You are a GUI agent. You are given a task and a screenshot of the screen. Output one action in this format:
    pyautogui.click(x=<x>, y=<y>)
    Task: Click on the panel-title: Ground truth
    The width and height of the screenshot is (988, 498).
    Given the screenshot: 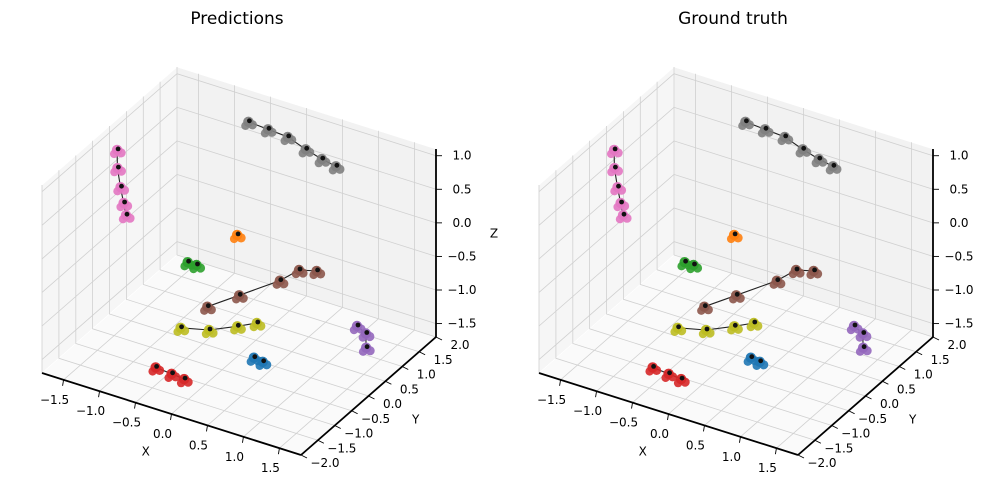 What is the action you would take?
    pyautogui.click(x=733, y=19)
    